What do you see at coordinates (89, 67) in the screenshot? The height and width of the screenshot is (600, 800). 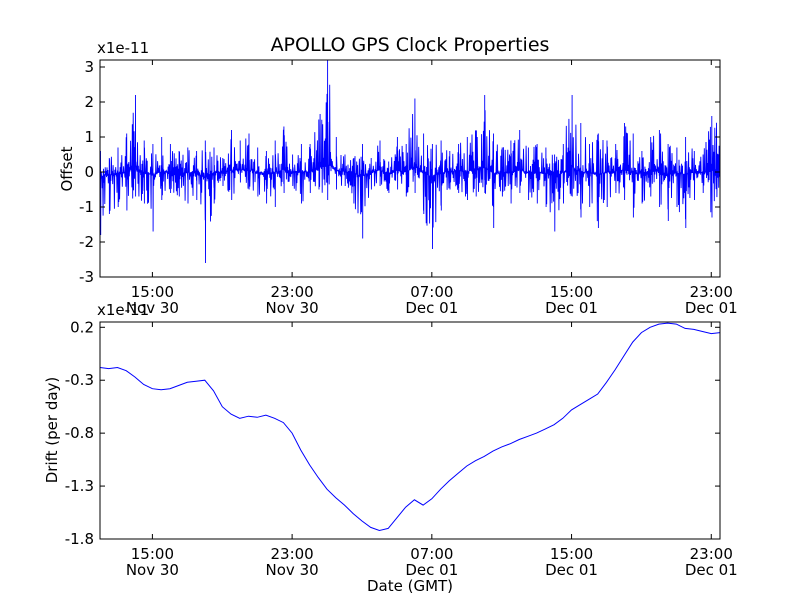 I see `y-tick-label: 3` at bounding box center [89, 67].